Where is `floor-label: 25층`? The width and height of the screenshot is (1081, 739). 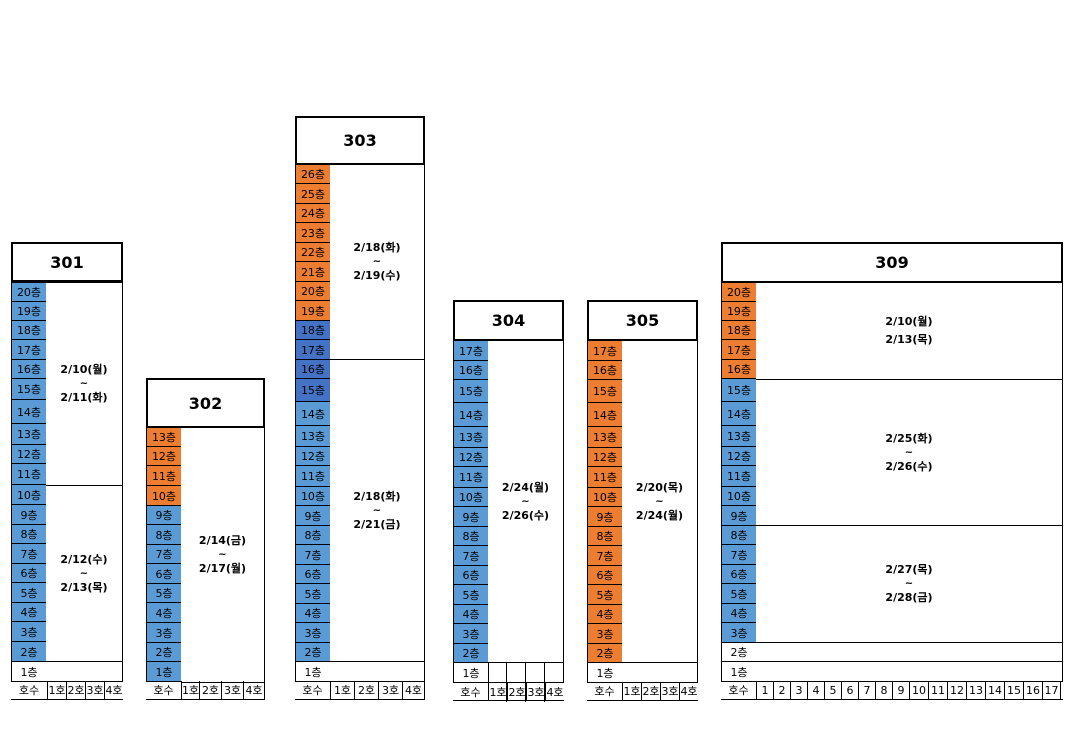 floor-label: 25층 is located at coordinates (313, 193).